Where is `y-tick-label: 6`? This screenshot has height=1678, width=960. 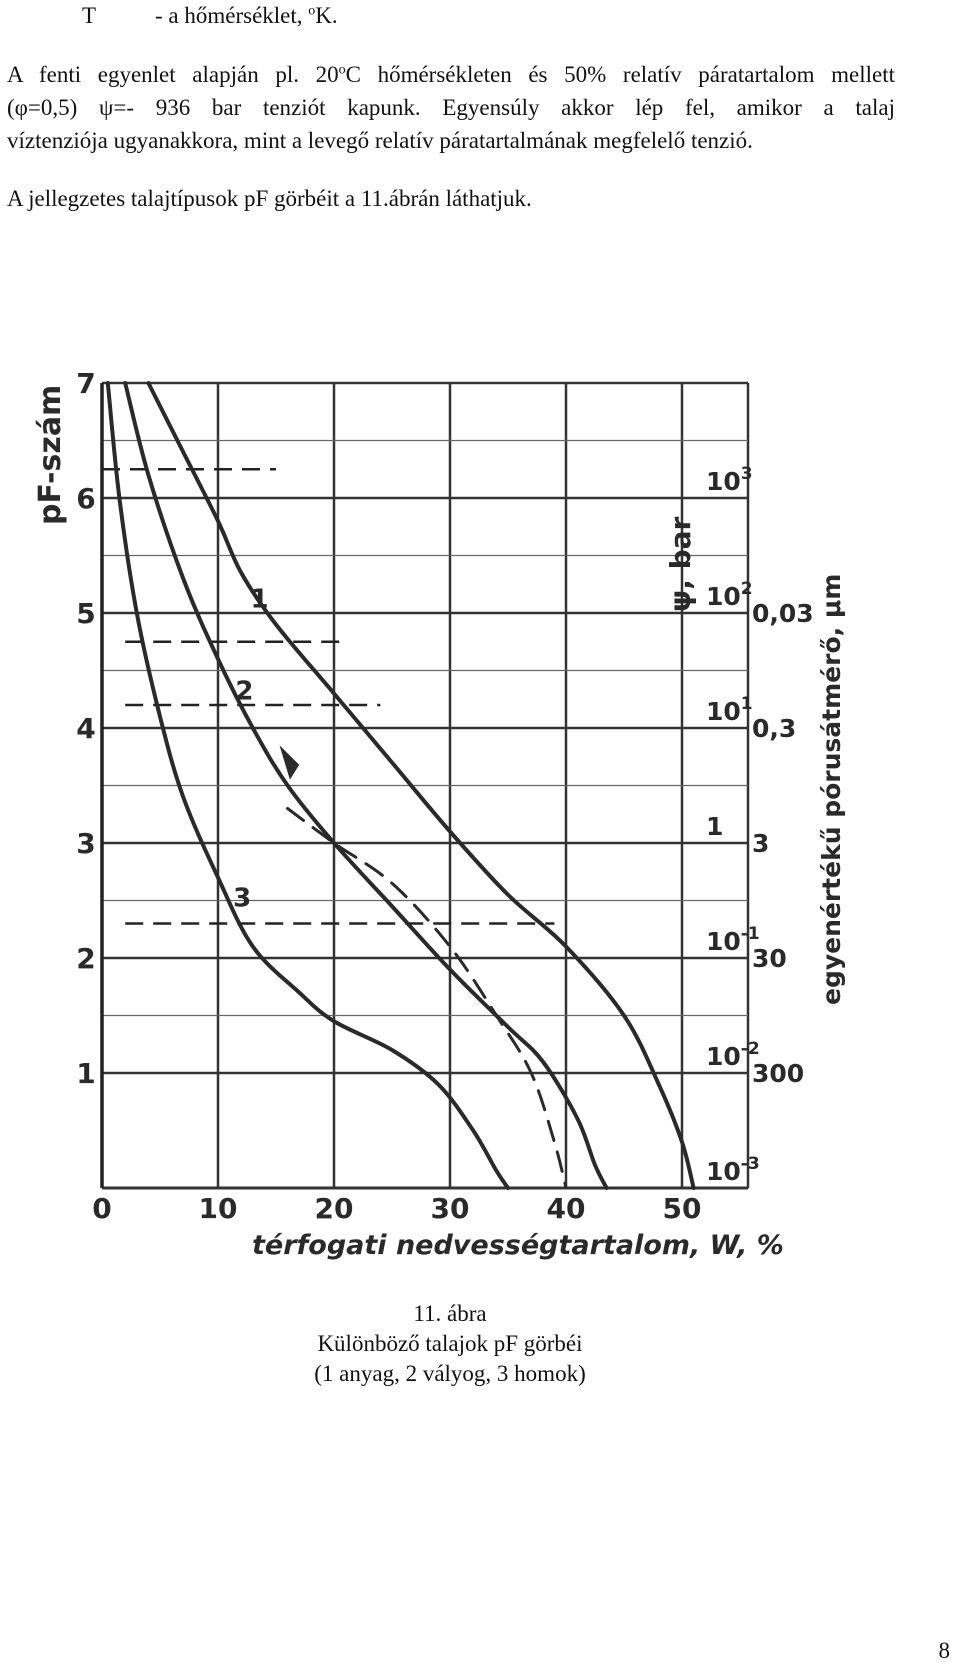 y-tick-label: 6 is located at coordinates (85, 498).